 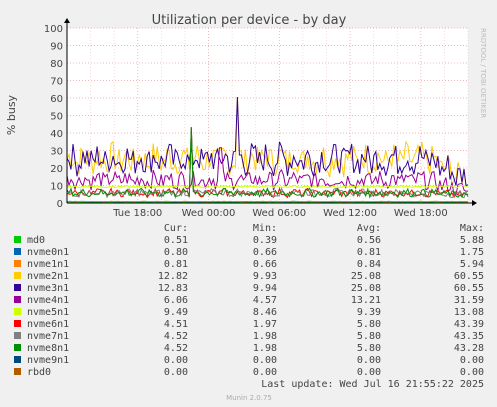 I want to click on y-tick-label: 90, so click(x=56, y=47).